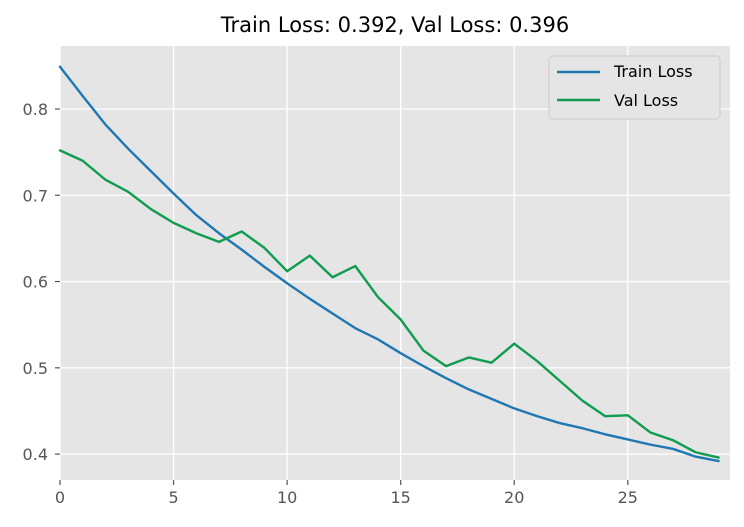 The image size is (744, 527). Describe the element at coordinates (646, 100) in the screenshot. I see `legend-label-val-loss: Val Loss` at that location.